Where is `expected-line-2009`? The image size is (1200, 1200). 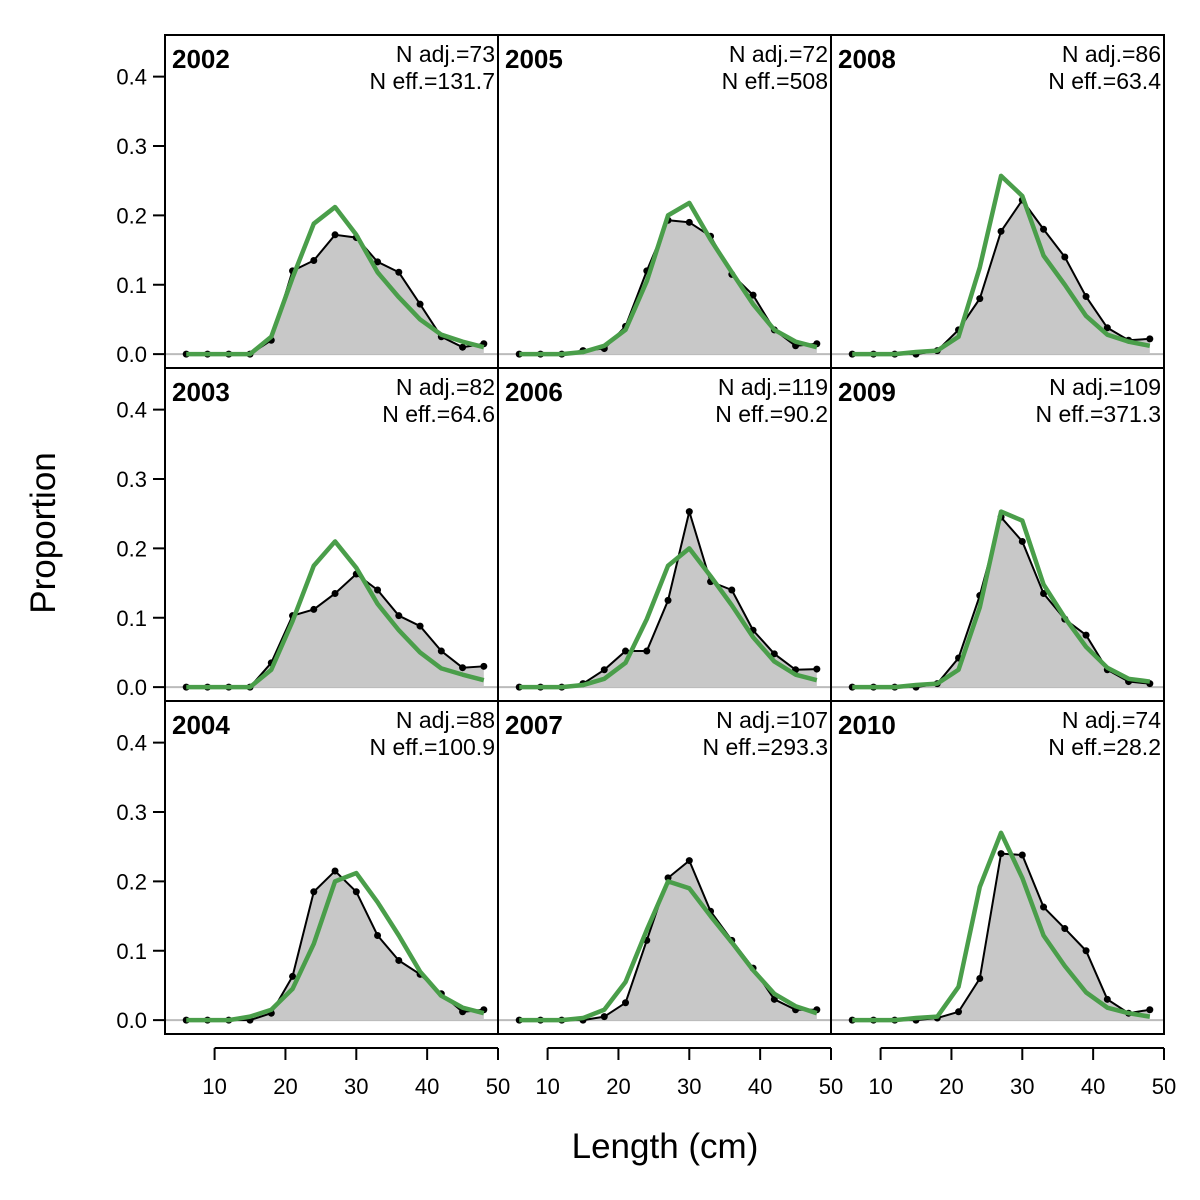 expected-line-2009 is located at coordinates (1001, 599).